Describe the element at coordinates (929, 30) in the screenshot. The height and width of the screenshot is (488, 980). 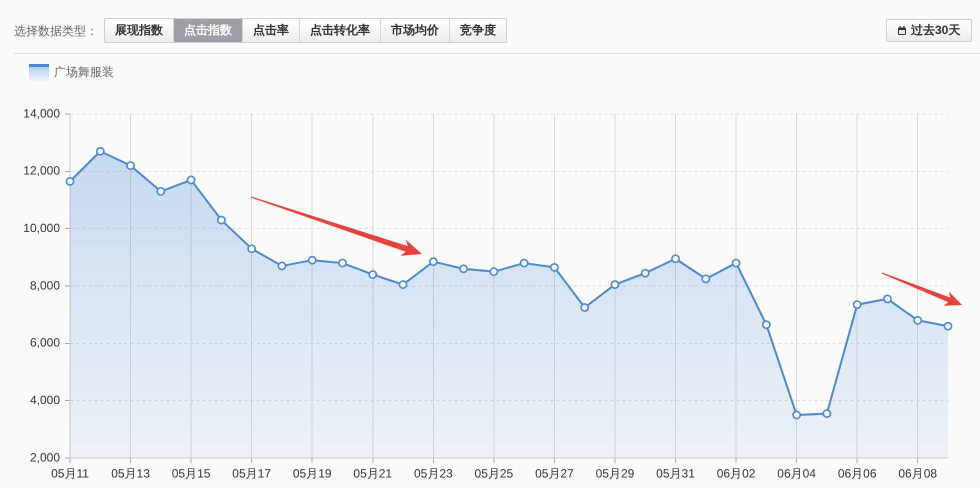
I see `date-range-button: 过去30天` at that location.